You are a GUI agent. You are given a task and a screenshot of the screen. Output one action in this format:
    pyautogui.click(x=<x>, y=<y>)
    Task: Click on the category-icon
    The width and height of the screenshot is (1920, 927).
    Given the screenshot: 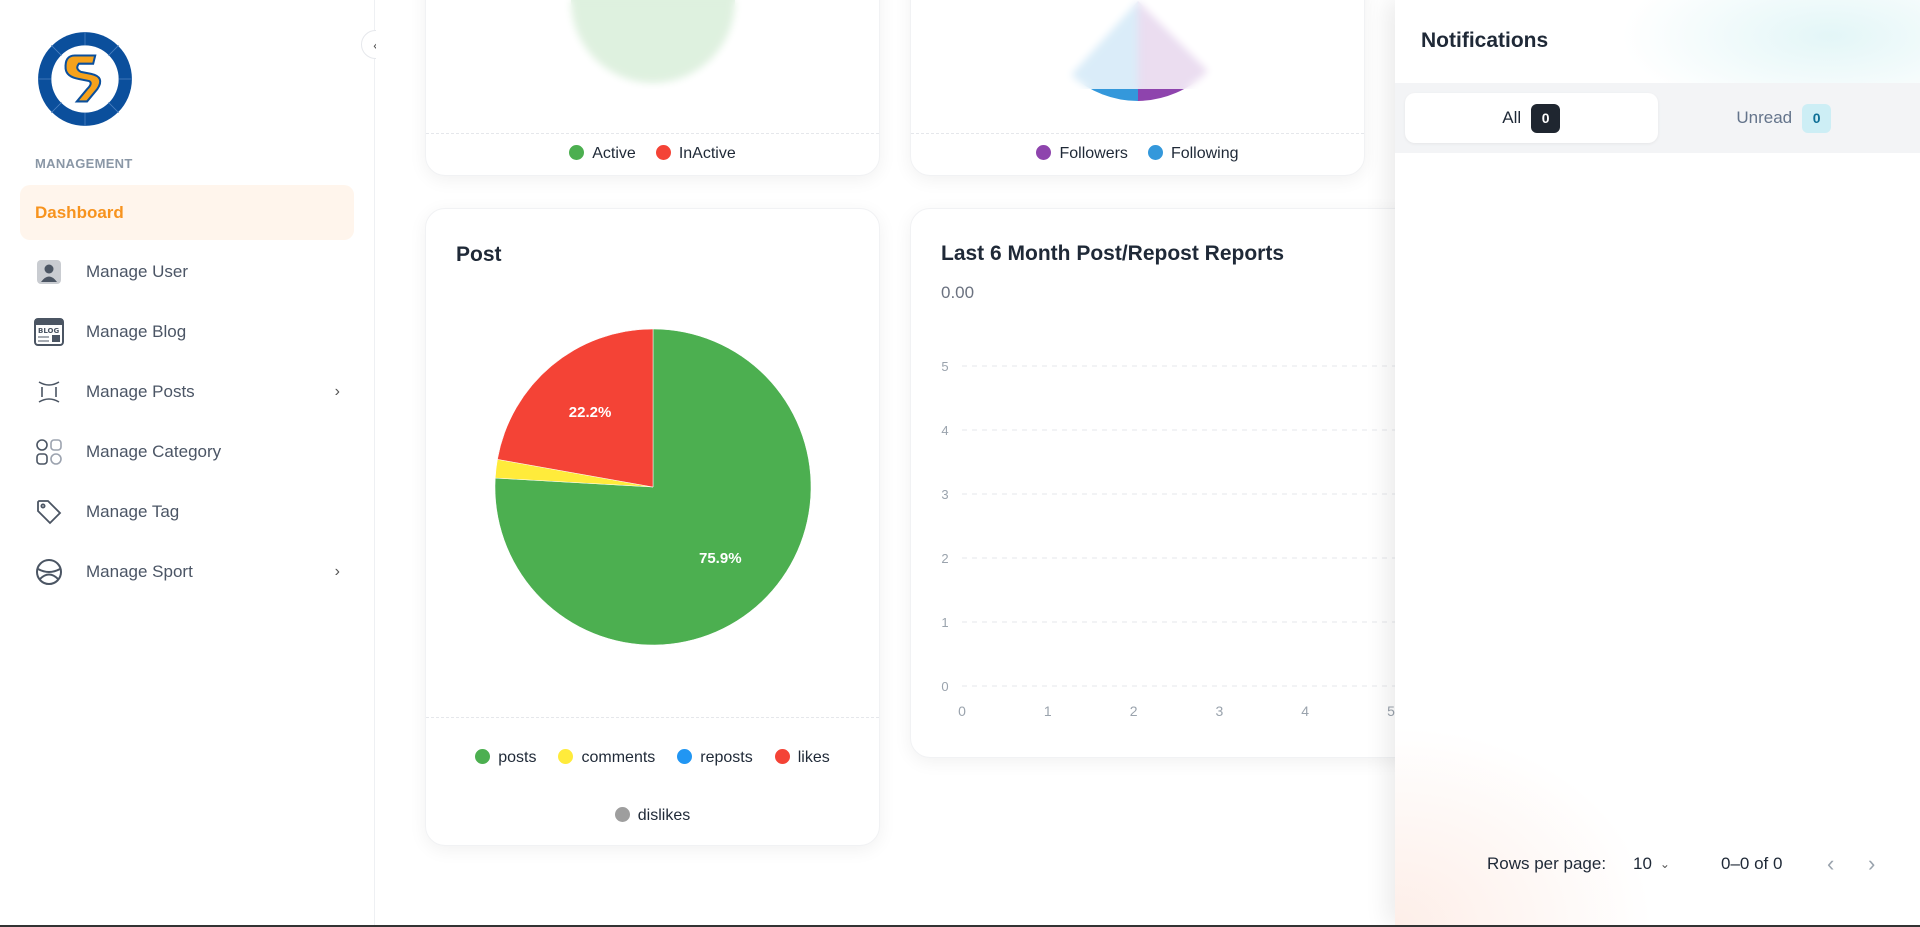 What is the action you would take?
    pyautogui.click(x=49, y=452)
    